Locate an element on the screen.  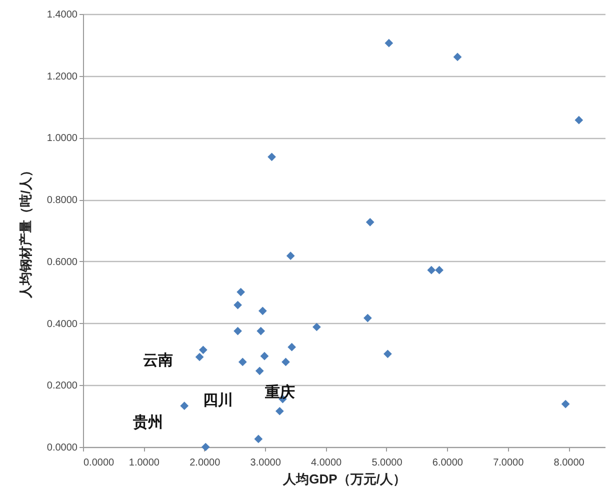
y-axis-title: 人均钢材产量（吨/人） is located at coordinates (25, 231).